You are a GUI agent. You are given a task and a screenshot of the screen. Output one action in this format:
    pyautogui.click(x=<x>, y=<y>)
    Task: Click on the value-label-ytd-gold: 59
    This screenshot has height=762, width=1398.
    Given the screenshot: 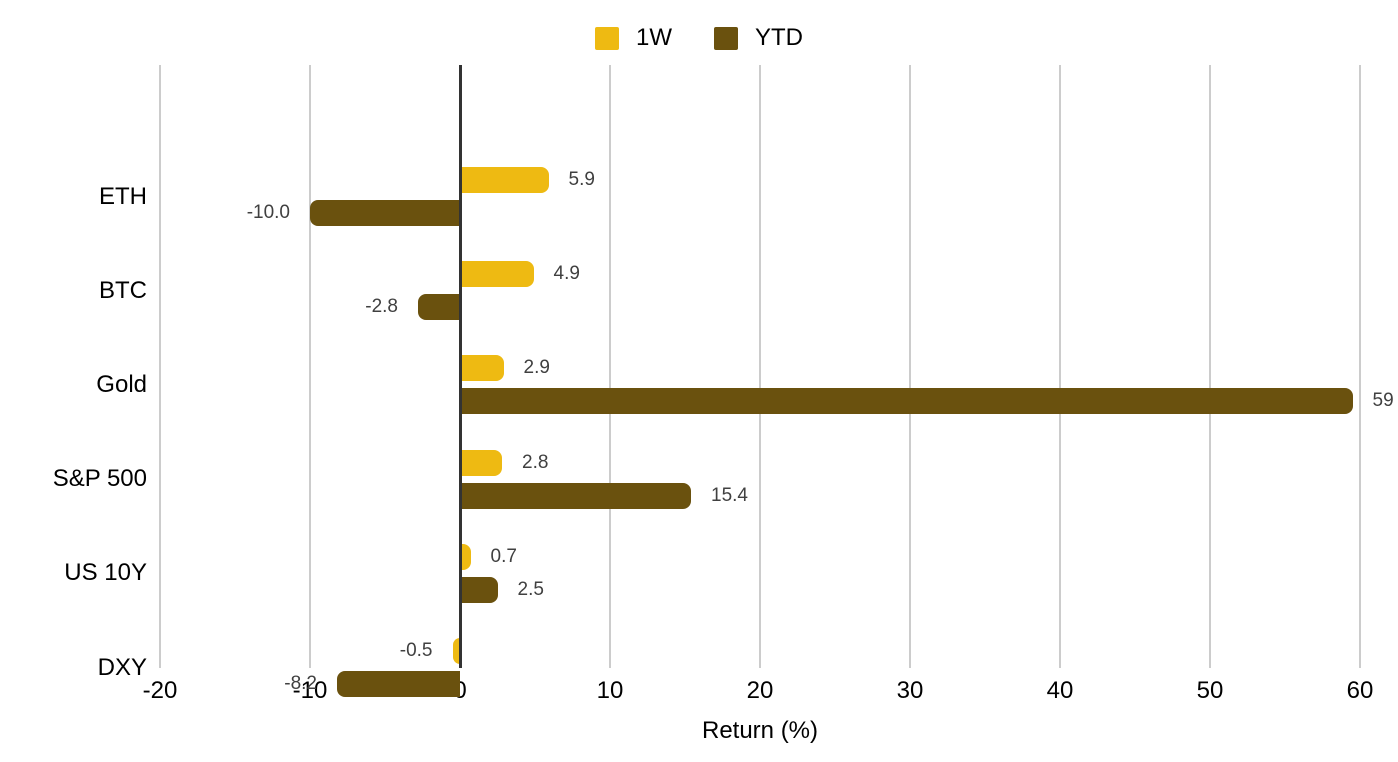 What is the action you would take?
    pyautogui.click(x=1383, y=401)
    